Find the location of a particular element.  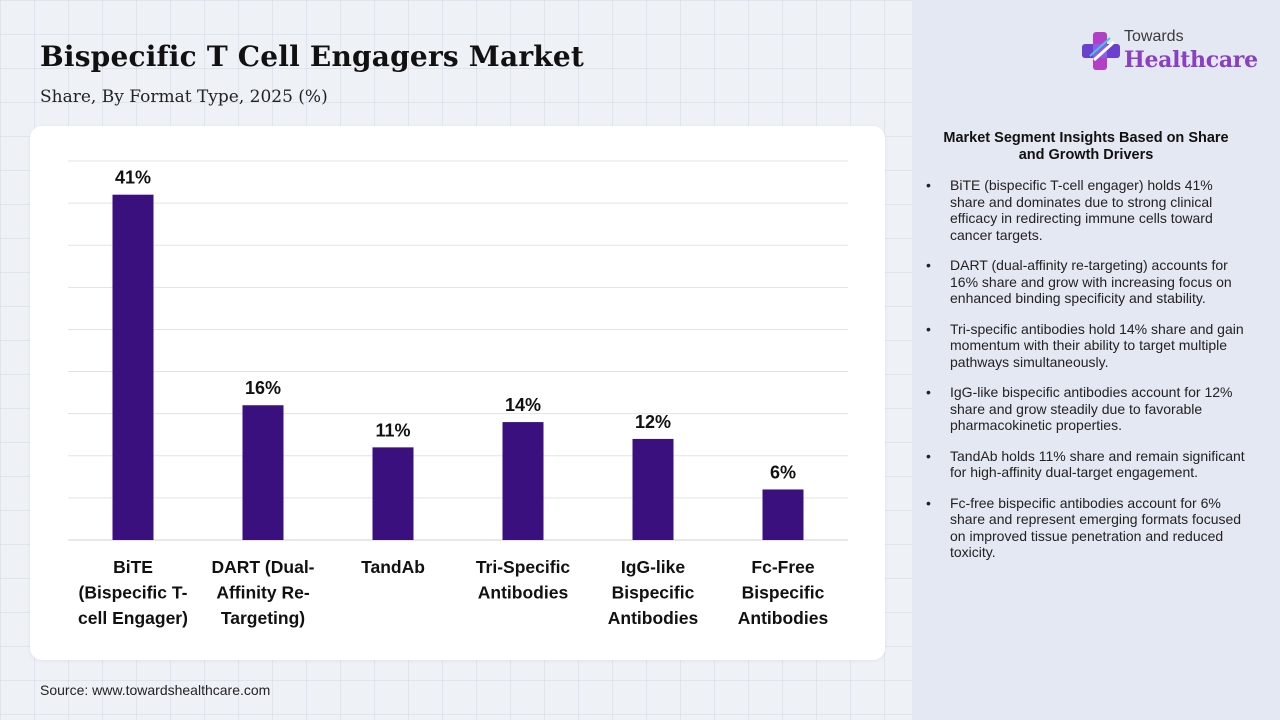

category-label-line: Fc-Free is located at coordinates (782, 567).